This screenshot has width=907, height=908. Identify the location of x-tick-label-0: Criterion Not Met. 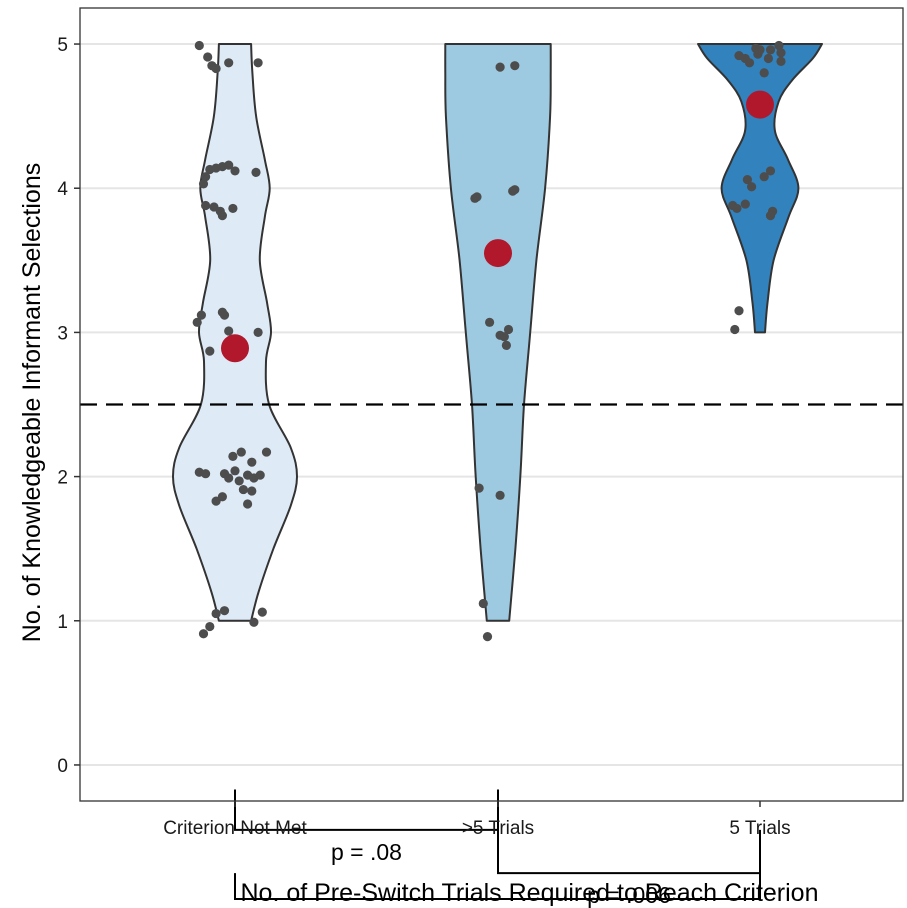
(235, 828).